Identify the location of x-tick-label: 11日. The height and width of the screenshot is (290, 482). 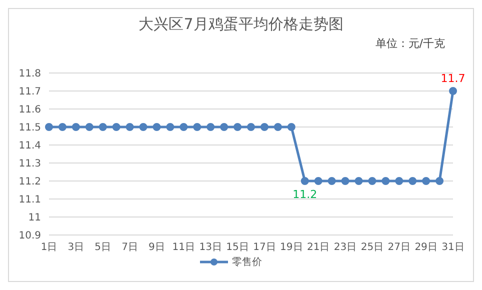
(184, 248).